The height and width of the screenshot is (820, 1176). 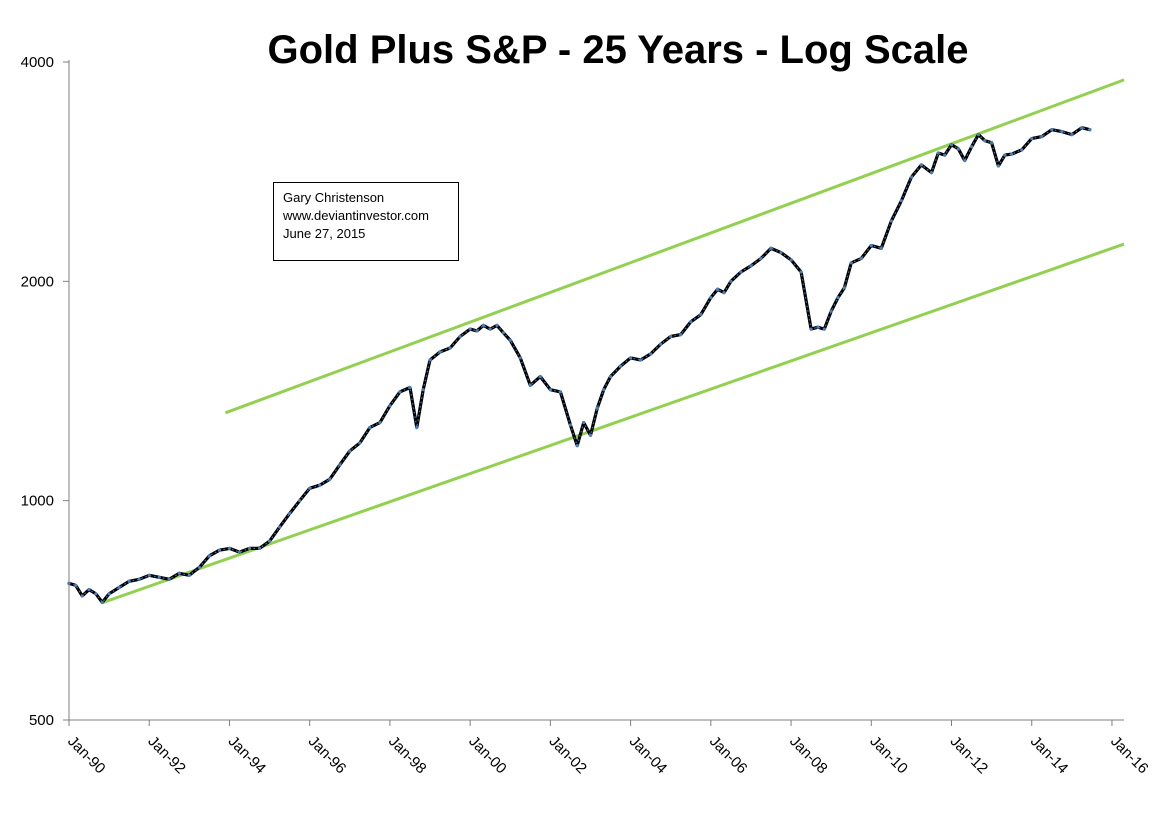 I want to click on x-tick-label: Jan-00, so click(x=487, y=755).